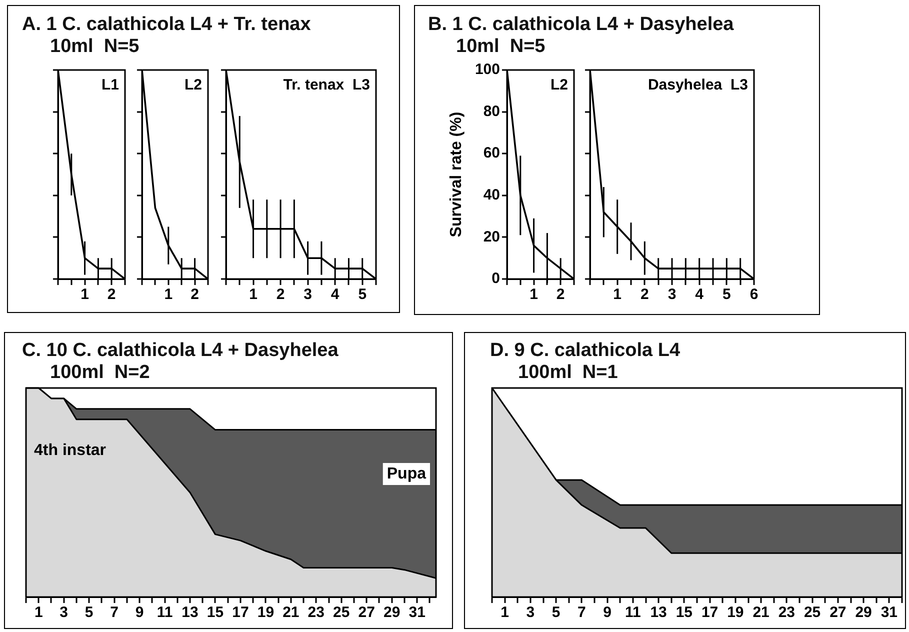  What do you see at coordinates (457, 175) in the screenshot?
I see `y-axis-title: Survival rate (%)` at bounding box center [457, 175].